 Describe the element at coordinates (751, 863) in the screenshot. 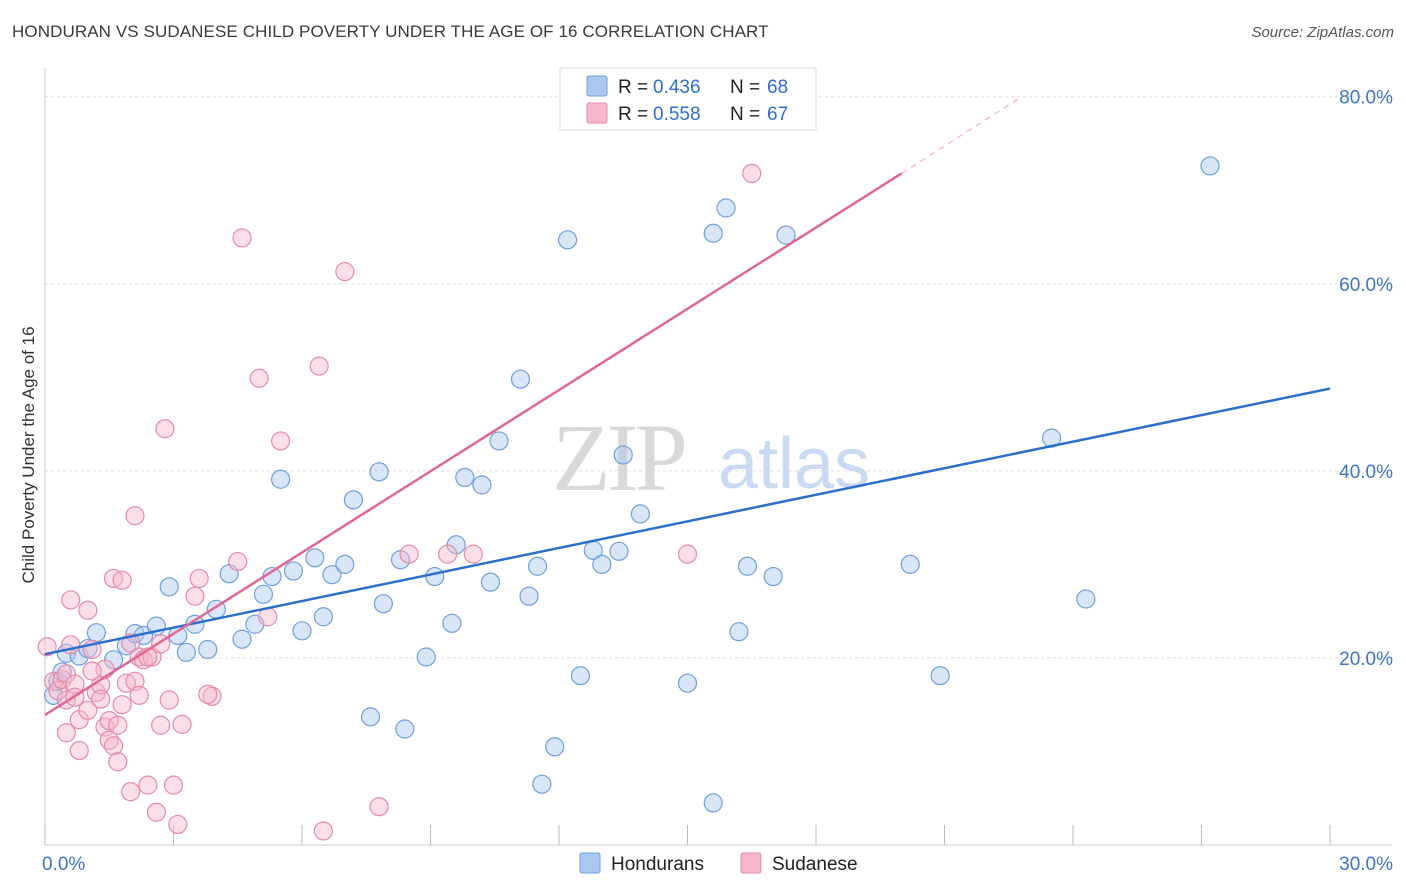

I see `bottom-legend-swatch-sudanese` at that location.